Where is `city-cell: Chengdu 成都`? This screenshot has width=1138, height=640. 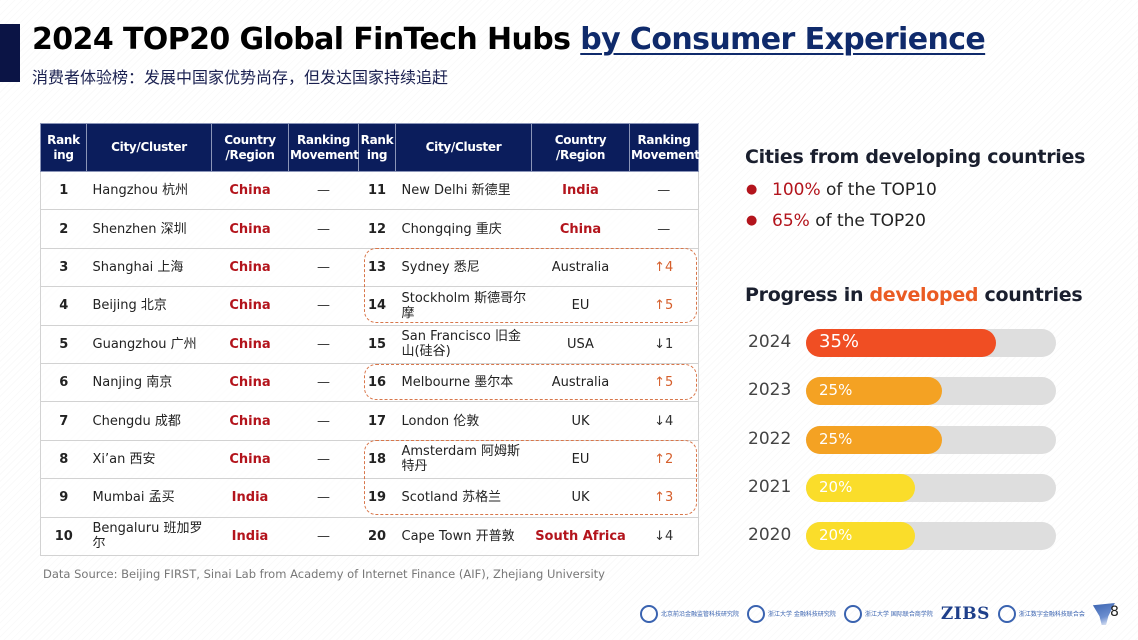
city-cell: Chengdu 成都 is located at coordinates (149, 421).